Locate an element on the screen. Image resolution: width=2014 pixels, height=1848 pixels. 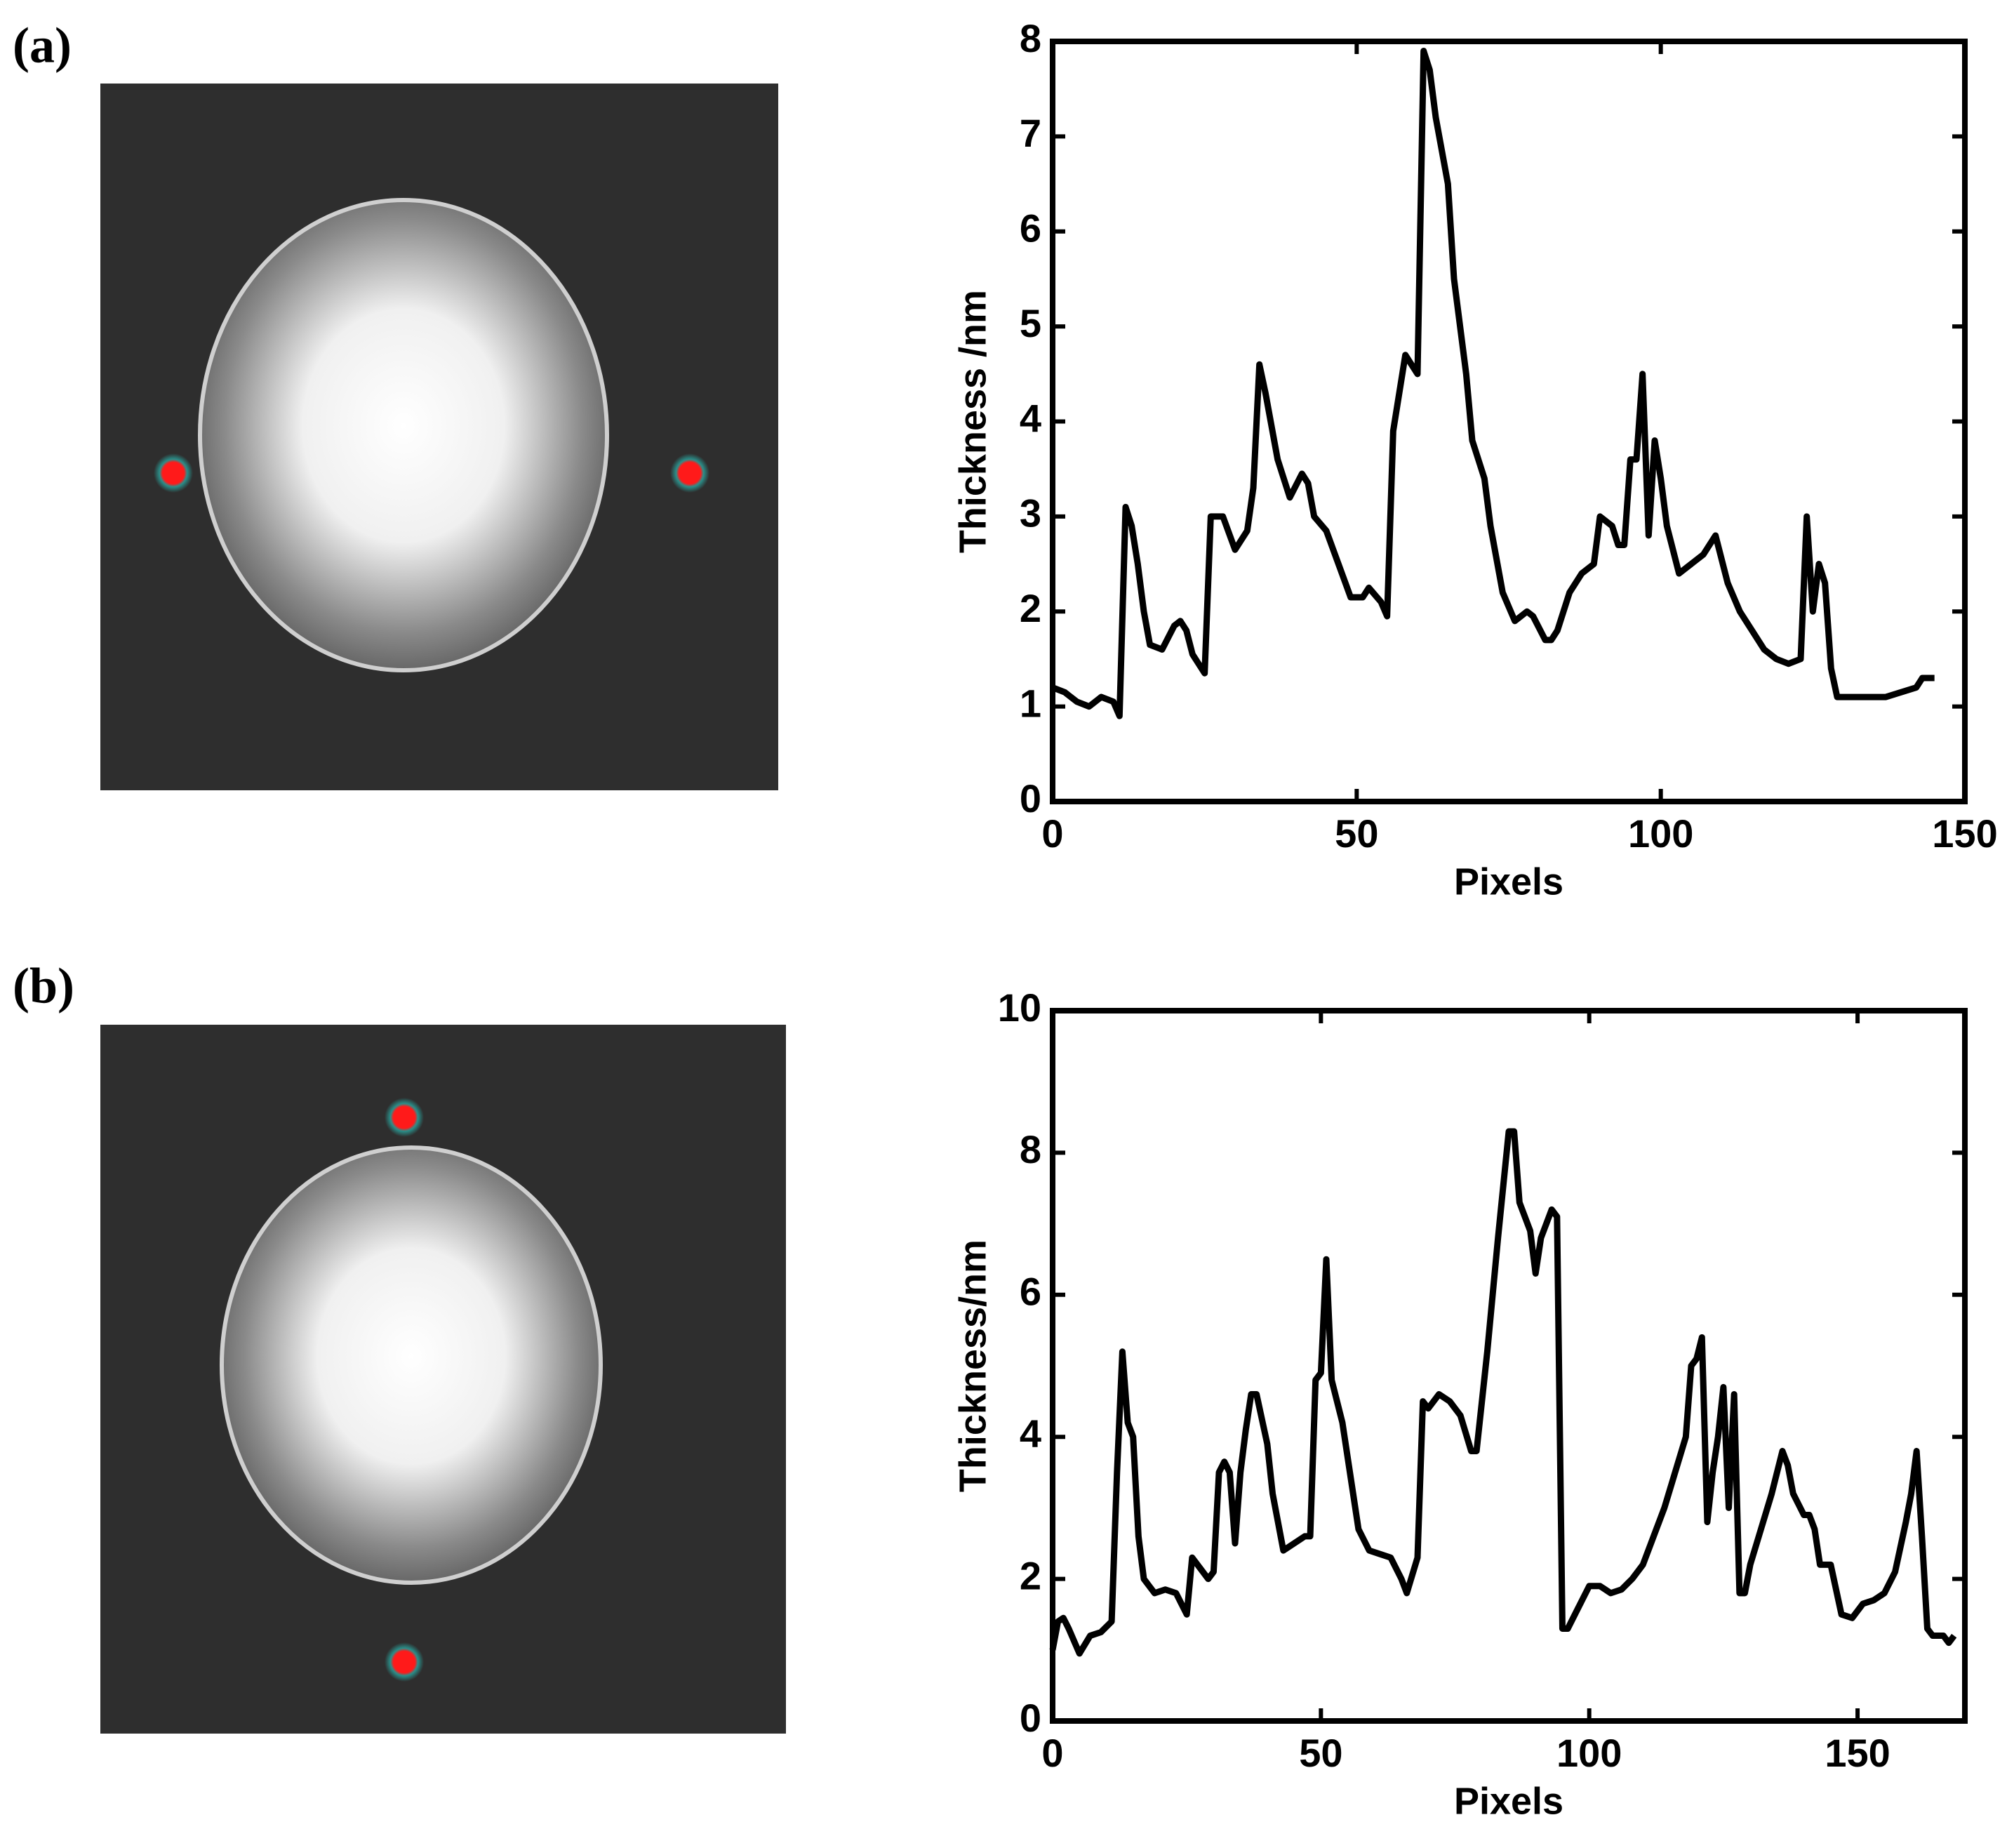
panel-label: (b) is located at coordinates (44, 986).